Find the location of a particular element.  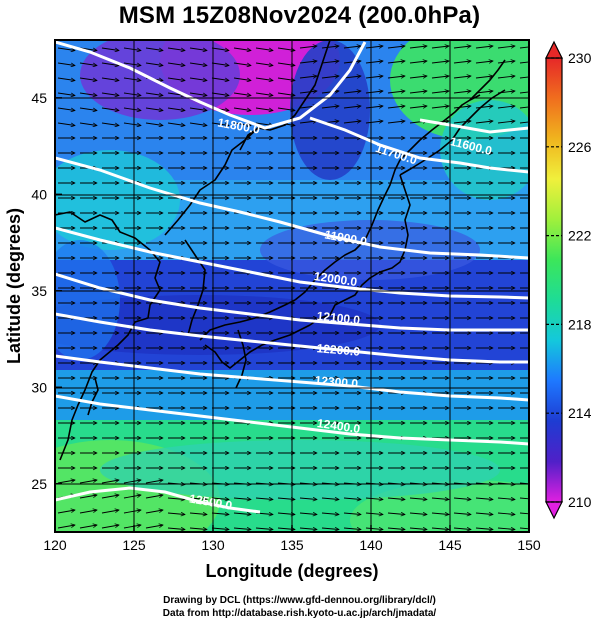

colorbar-max-arrow is located at coordinates (554, 49).